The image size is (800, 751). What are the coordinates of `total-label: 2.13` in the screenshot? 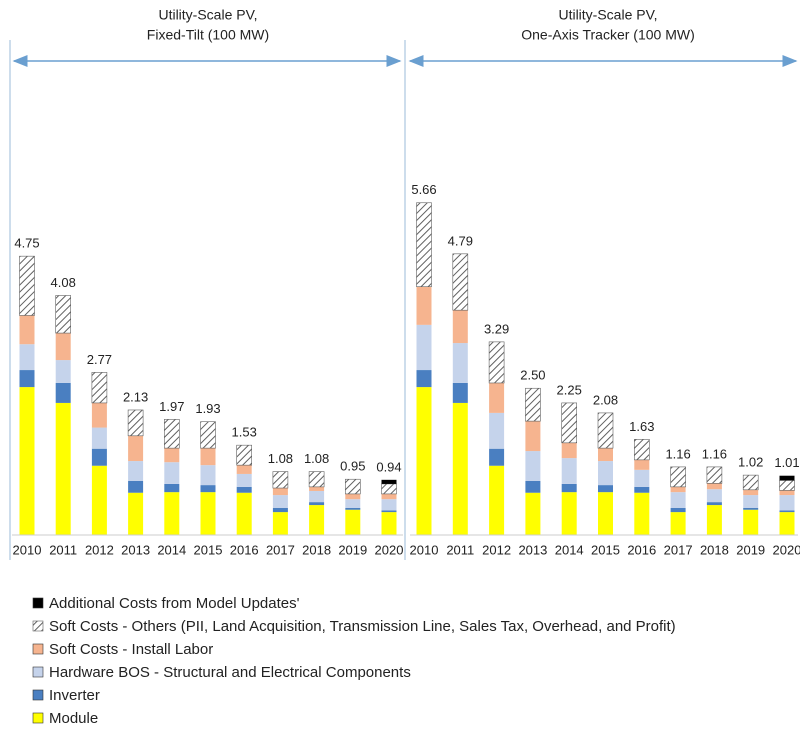 It's located at (135, 396).